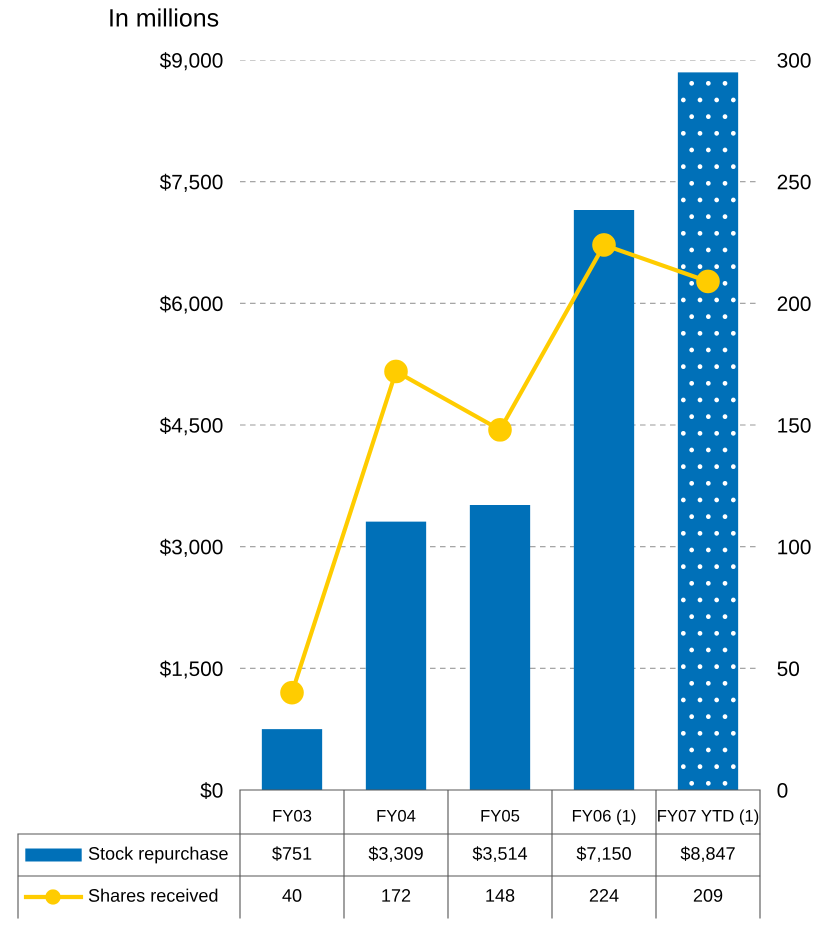 Image resolution: width=821 pixels, height=931 pixels. What do you see at coordinates (708, 817) in the screenshot?
I see `x-tick-label: FY07 YTD (1)` at bounding box center [708, 817].